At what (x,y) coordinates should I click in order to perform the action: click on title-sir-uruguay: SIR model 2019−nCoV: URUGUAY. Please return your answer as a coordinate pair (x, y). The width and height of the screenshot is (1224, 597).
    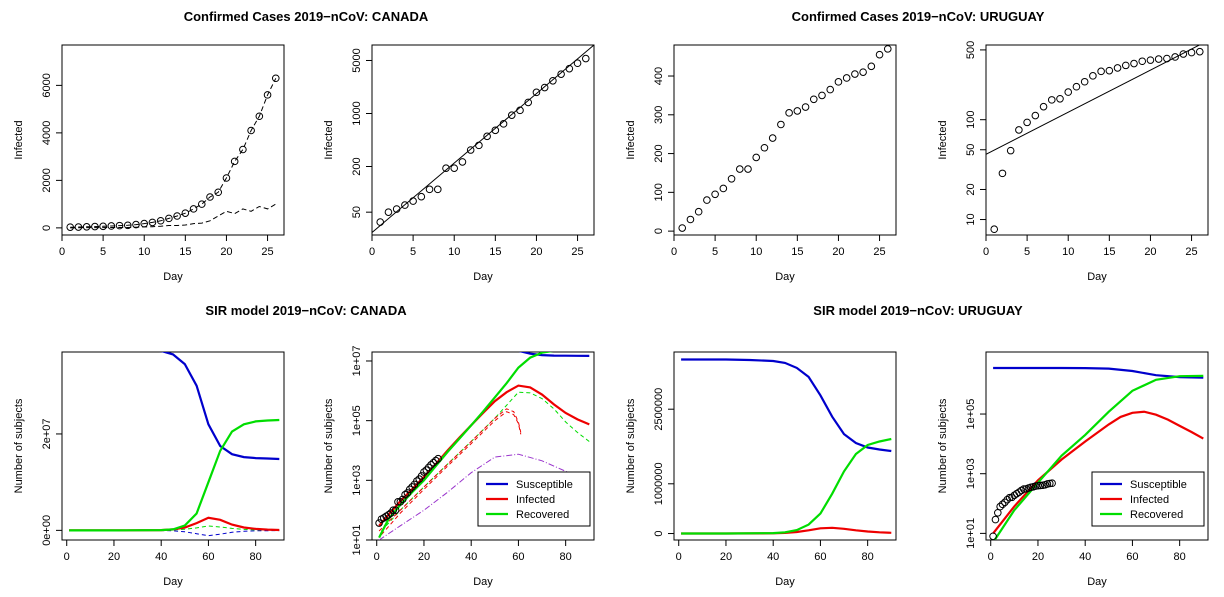
    Looking at the image, I should click on (918, 310).